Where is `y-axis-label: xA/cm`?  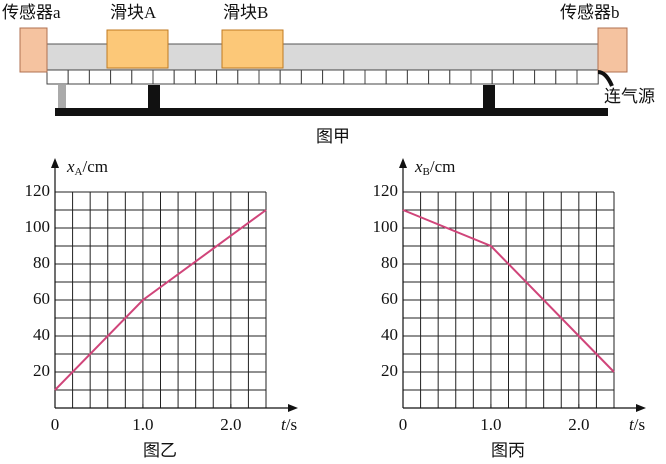
y-axis-label: xA/cm is located at coordinates (87, 167).